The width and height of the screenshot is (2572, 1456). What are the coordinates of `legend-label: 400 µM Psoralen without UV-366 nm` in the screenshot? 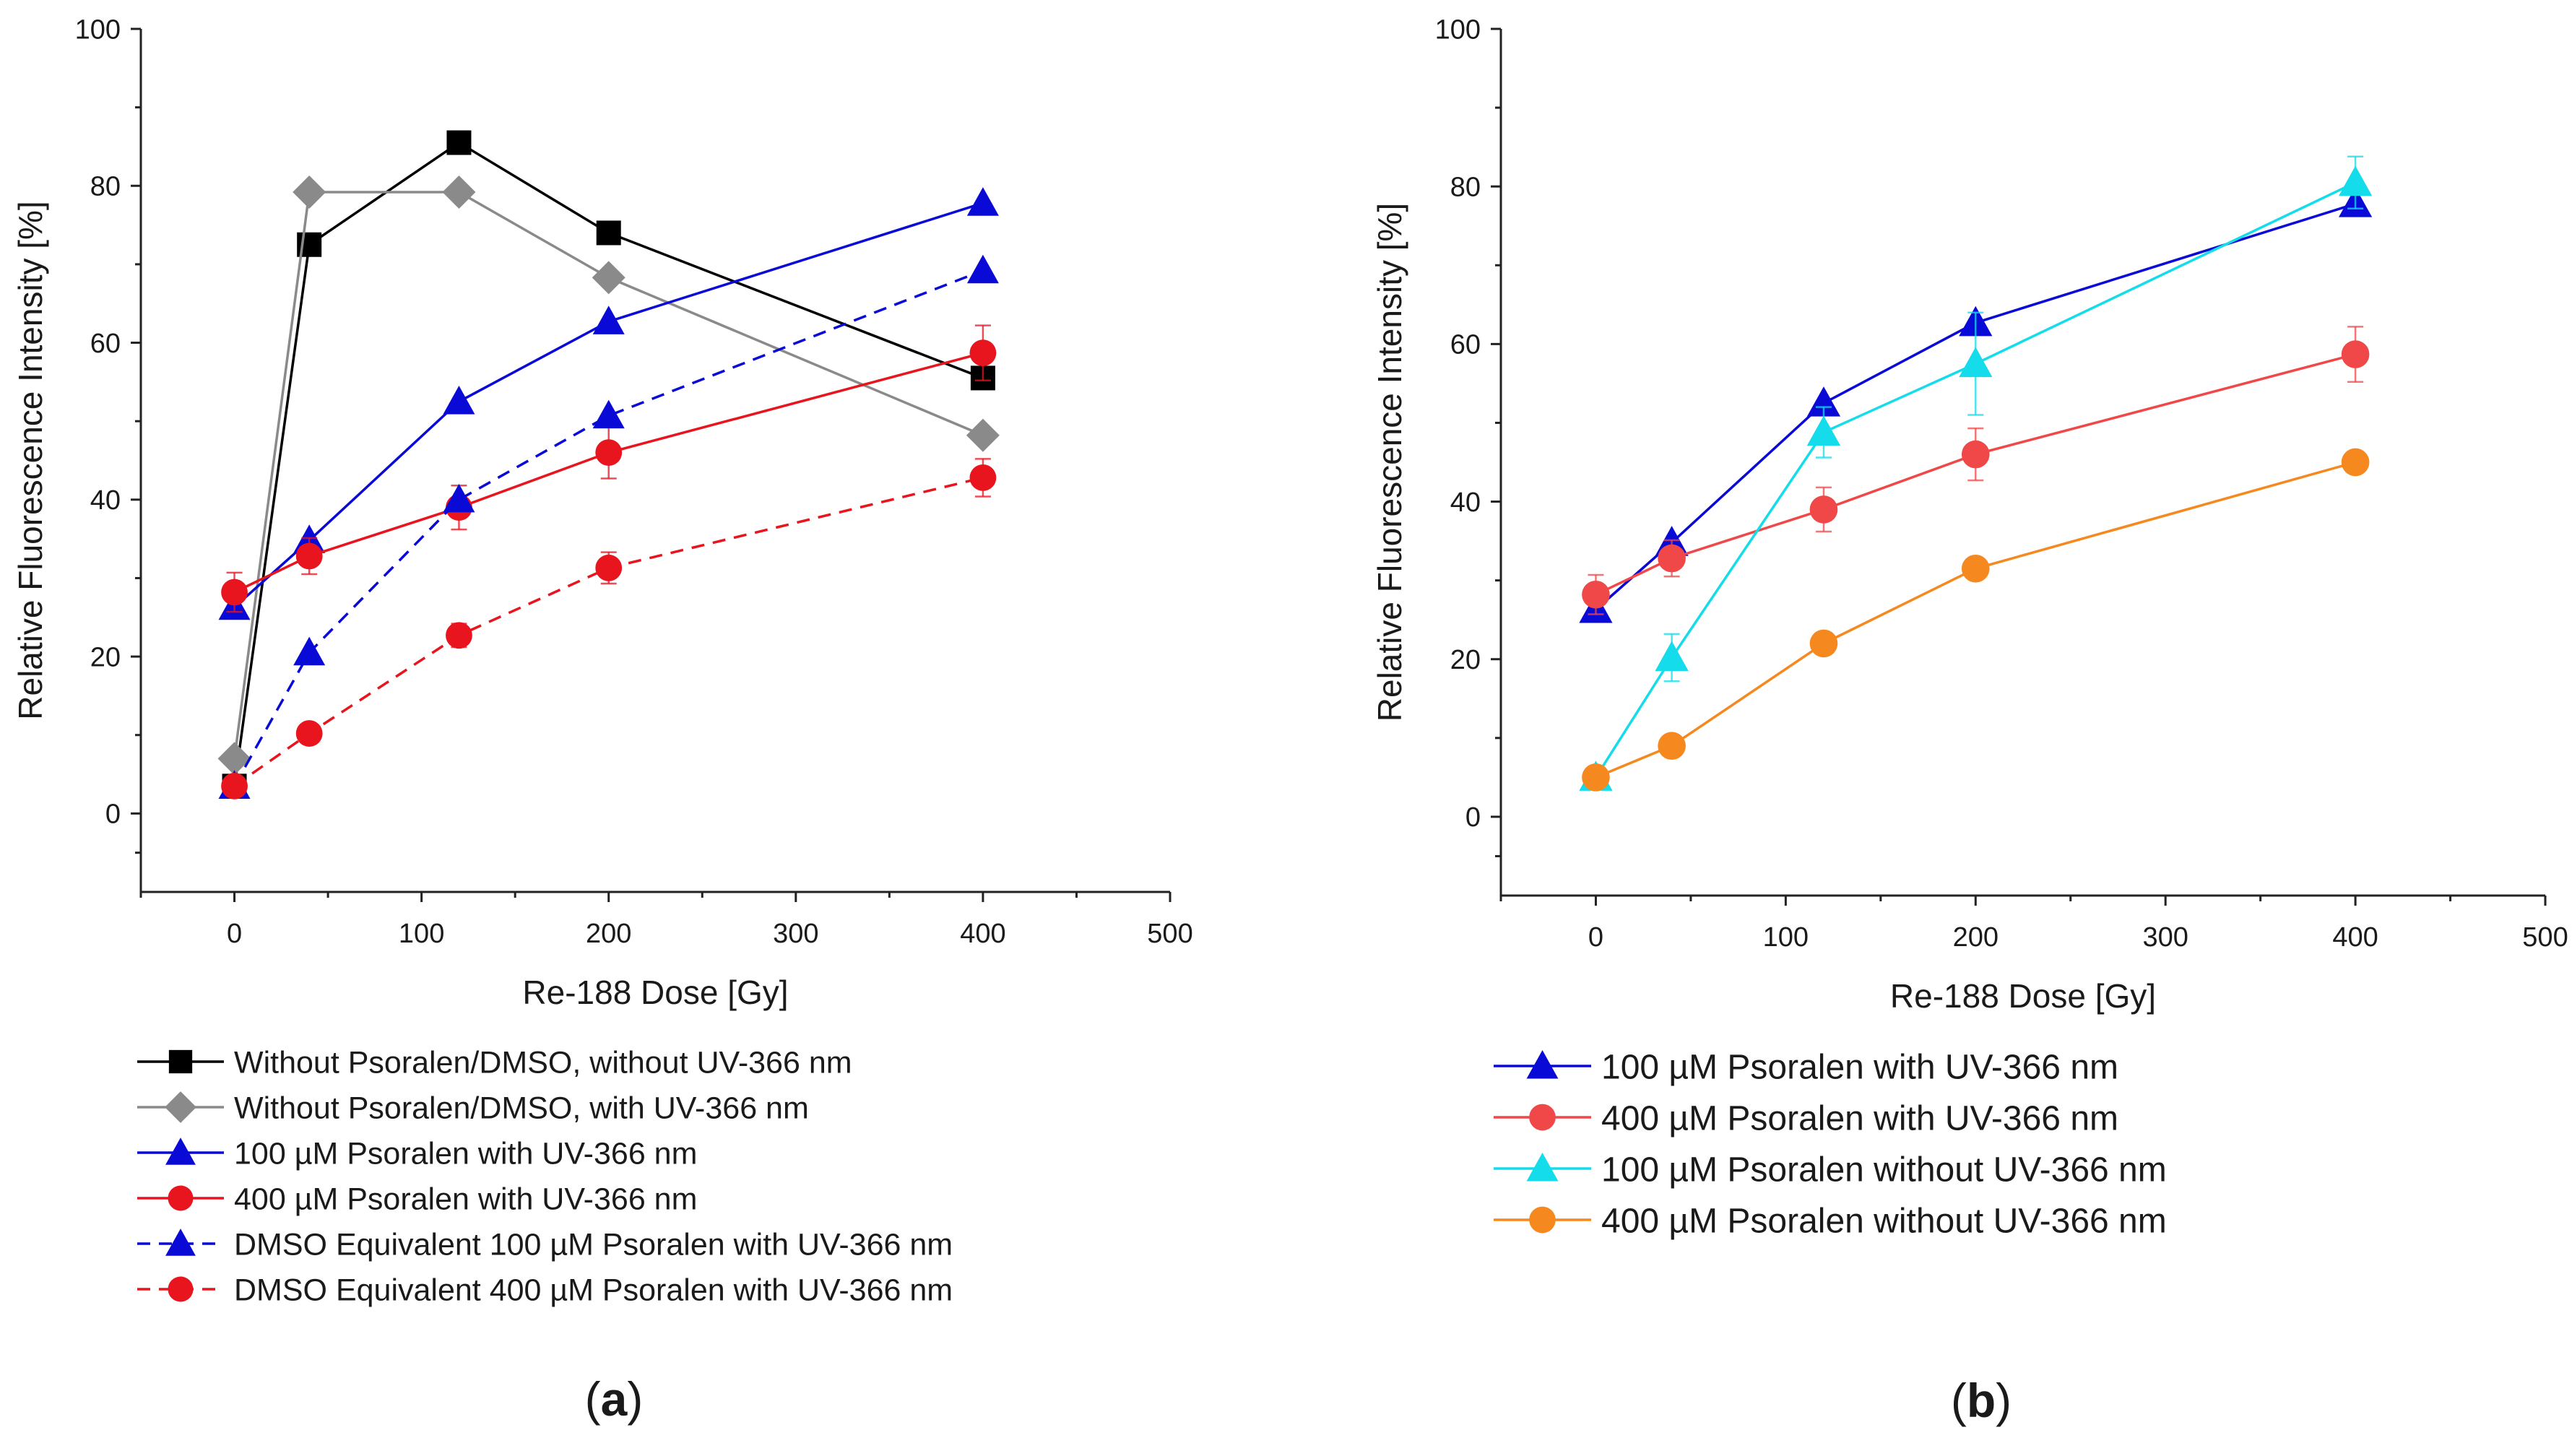 It's located at (1884, 1221).